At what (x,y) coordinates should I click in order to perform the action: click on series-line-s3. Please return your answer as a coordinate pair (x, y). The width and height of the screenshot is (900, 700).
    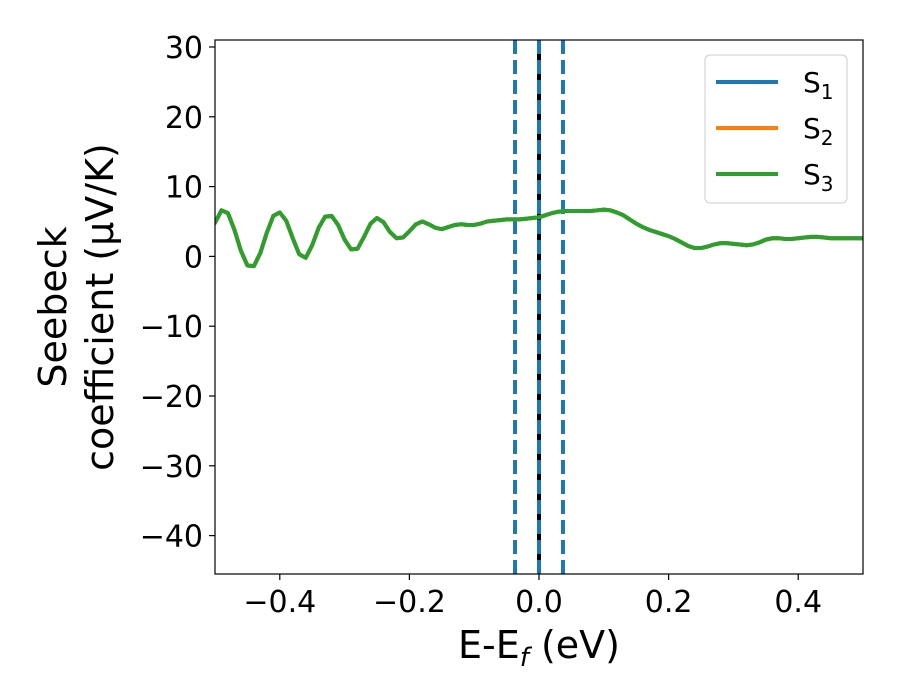
    Looking at the image, I should click on (539, 238).